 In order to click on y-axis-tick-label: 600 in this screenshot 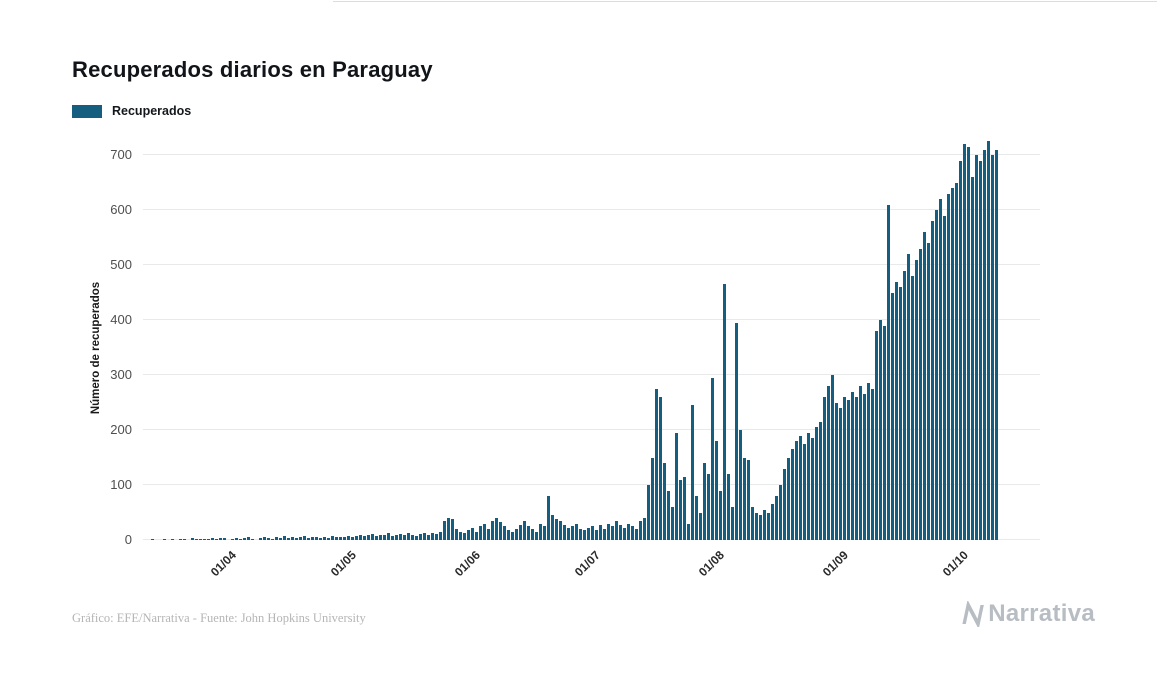, I will do `click(121, 209)`.